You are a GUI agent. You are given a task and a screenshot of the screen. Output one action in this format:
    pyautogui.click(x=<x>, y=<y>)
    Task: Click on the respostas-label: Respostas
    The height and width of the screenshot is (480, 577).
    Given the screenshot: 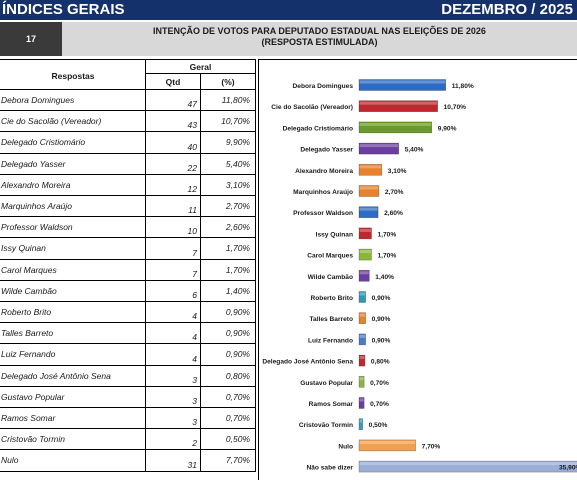 What is the action you would take?
    pyautogui.click(x=73, y=76)
    